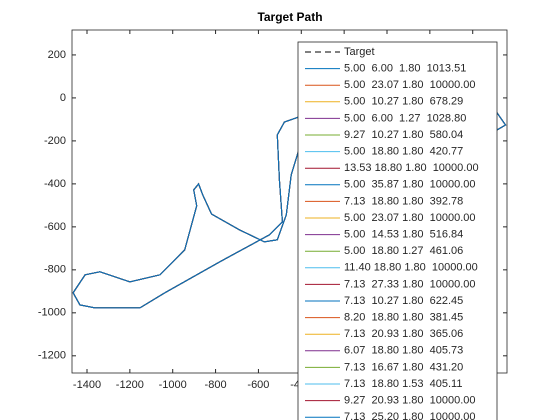  Describe the element at coordinates (403, 384) in the screenshot. I see `legend-label: 7.13 18.80 1.53 405.11` at that location.